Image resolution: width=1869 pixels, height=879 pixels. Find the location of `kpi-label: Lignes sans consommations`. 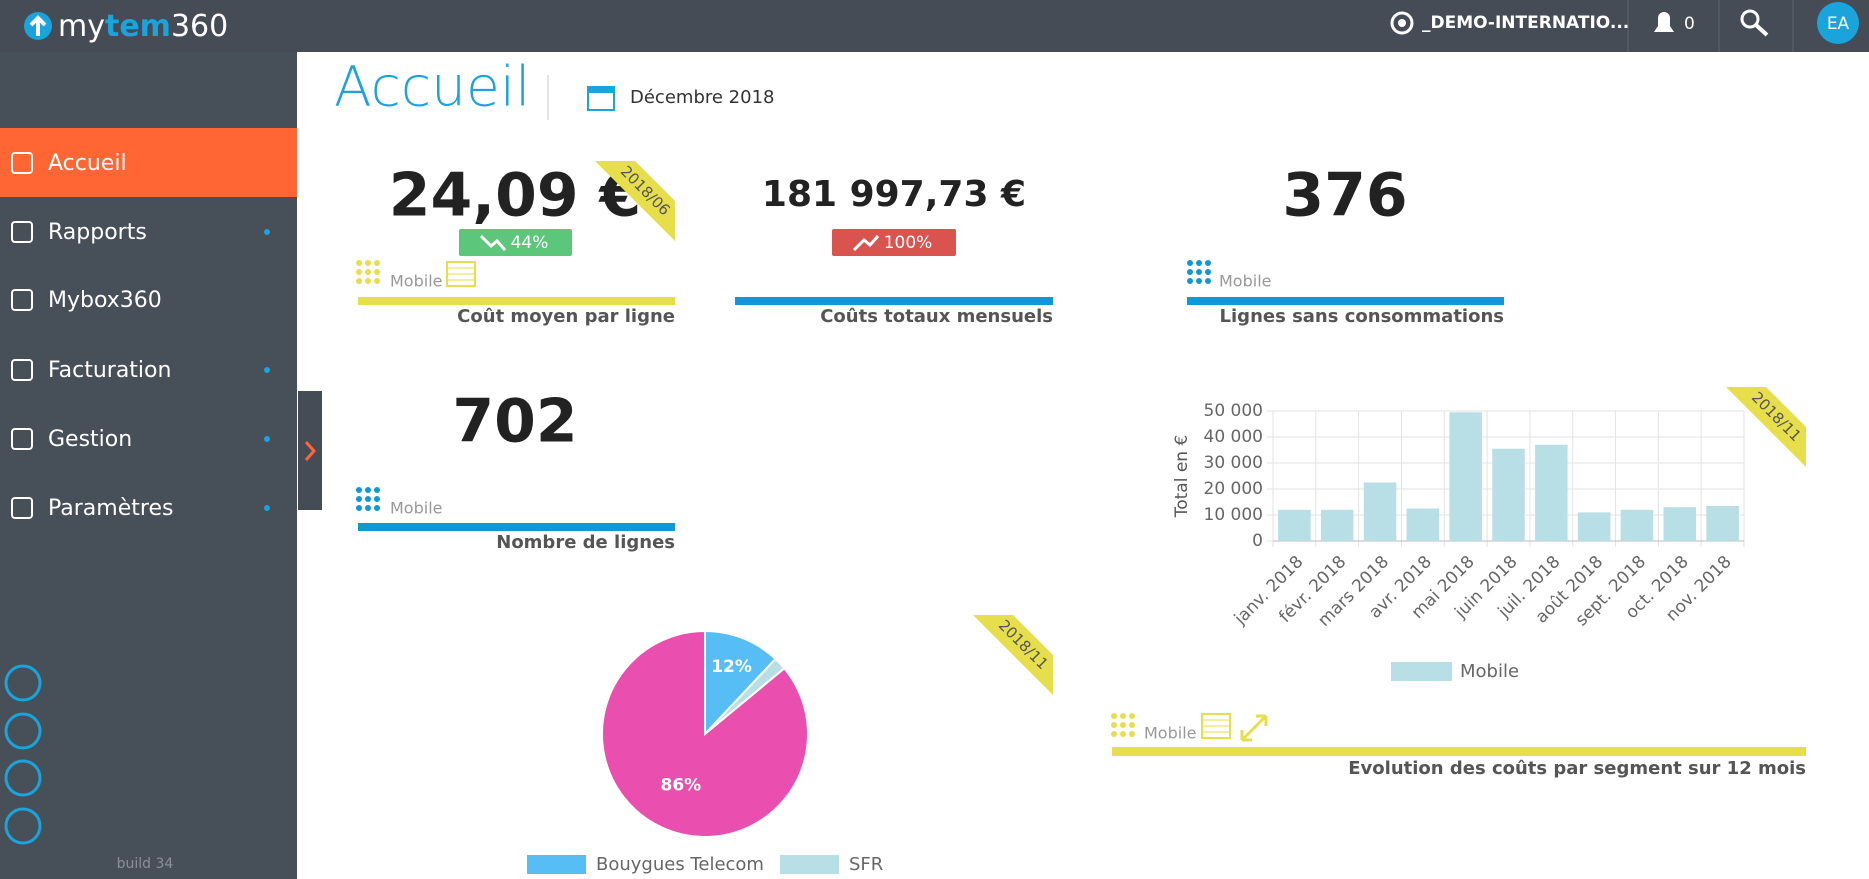

kpi-label: Lignes sans consommations is located at coordinates (1362, 316).